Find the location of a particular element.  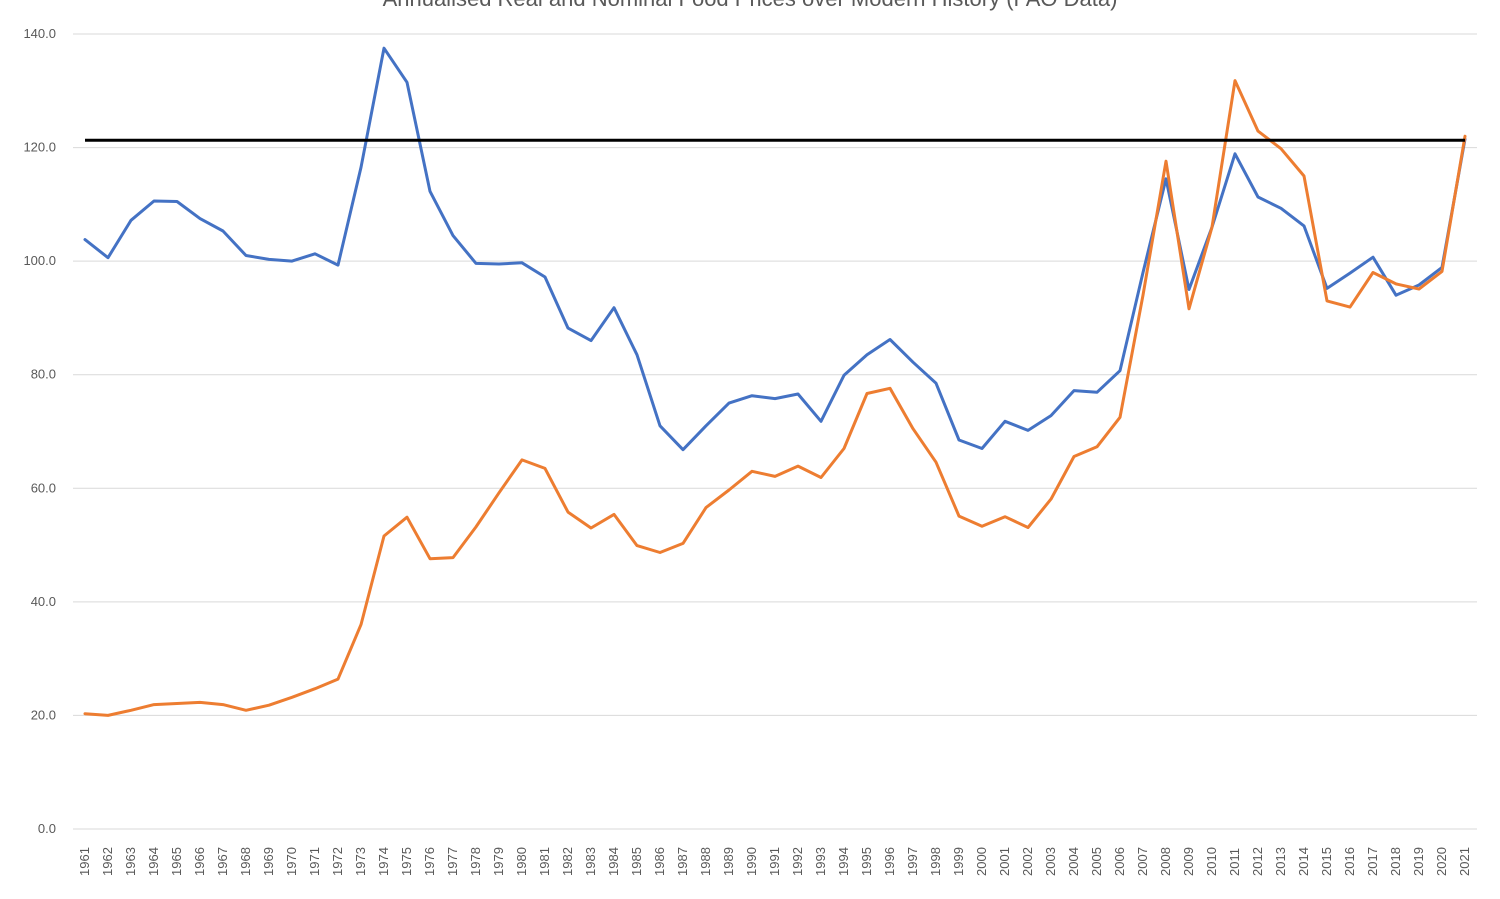

x-tick-label: 1978 is located at coordinates (475, 861).